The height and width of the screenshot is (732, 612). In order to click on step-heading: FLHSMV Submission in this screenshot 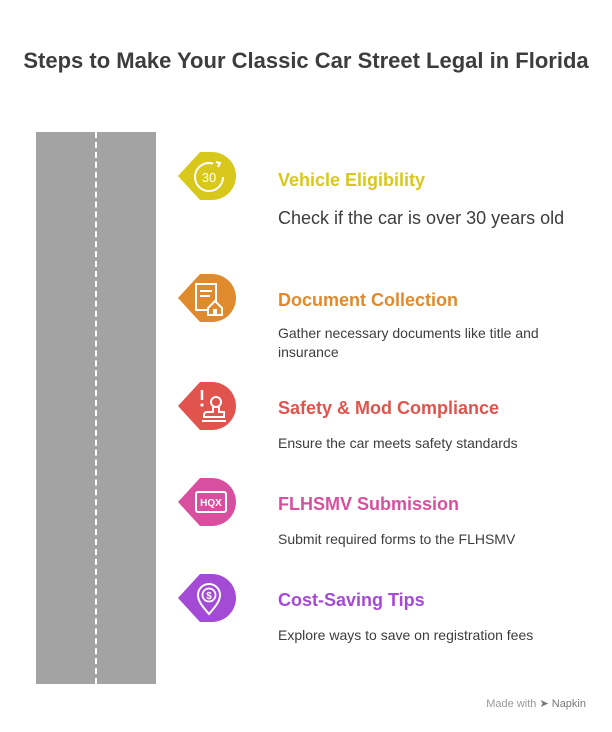, I will do `click(369, 504)`.